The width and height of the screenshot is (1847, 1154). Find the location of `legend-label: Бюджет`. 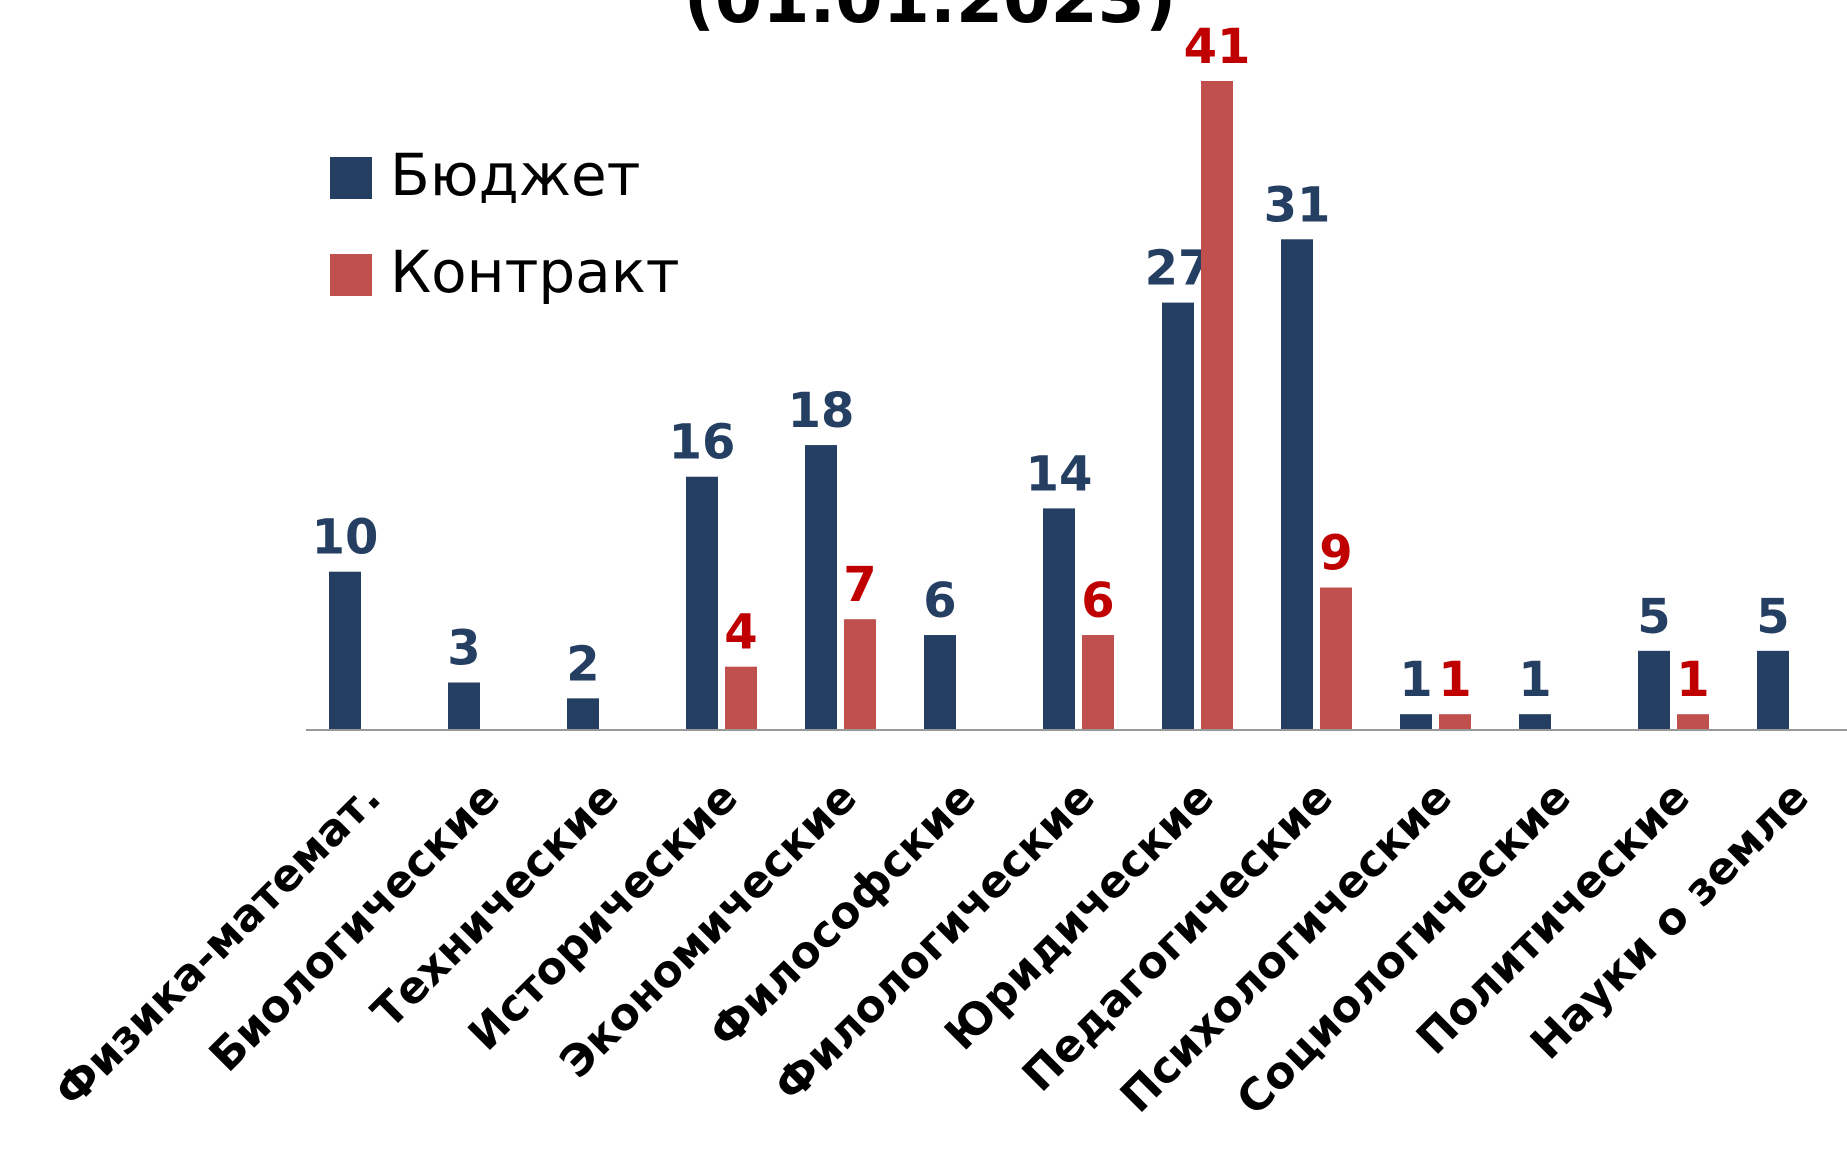

legend-label: Бюджет is located at coordinates (515, 175).